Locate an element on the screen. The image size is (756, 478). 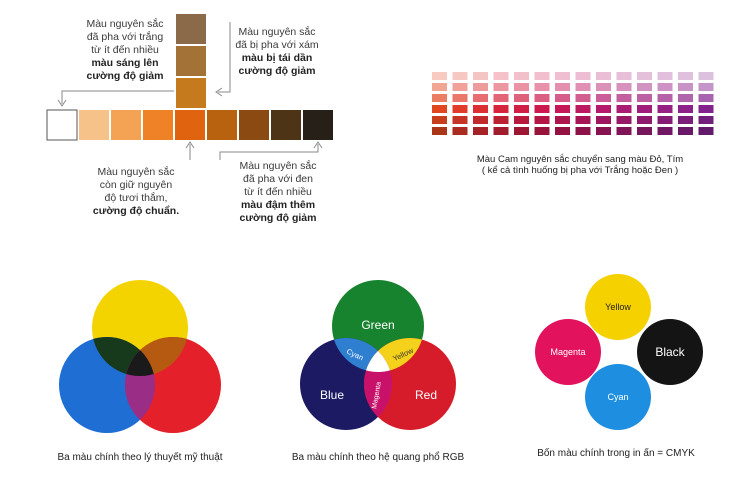
tint-note-emphasis: màu sáng lên is located at coordinates (125, 63).